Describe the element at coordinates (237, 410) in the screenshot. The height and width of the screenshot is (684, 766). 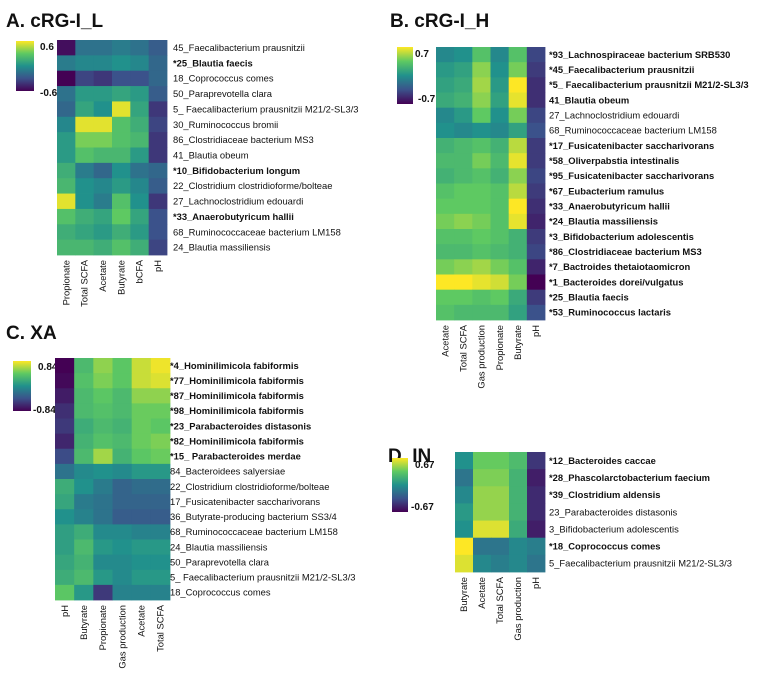
I see `row-label: *98_Hominilimicola fabiformis` at that location.